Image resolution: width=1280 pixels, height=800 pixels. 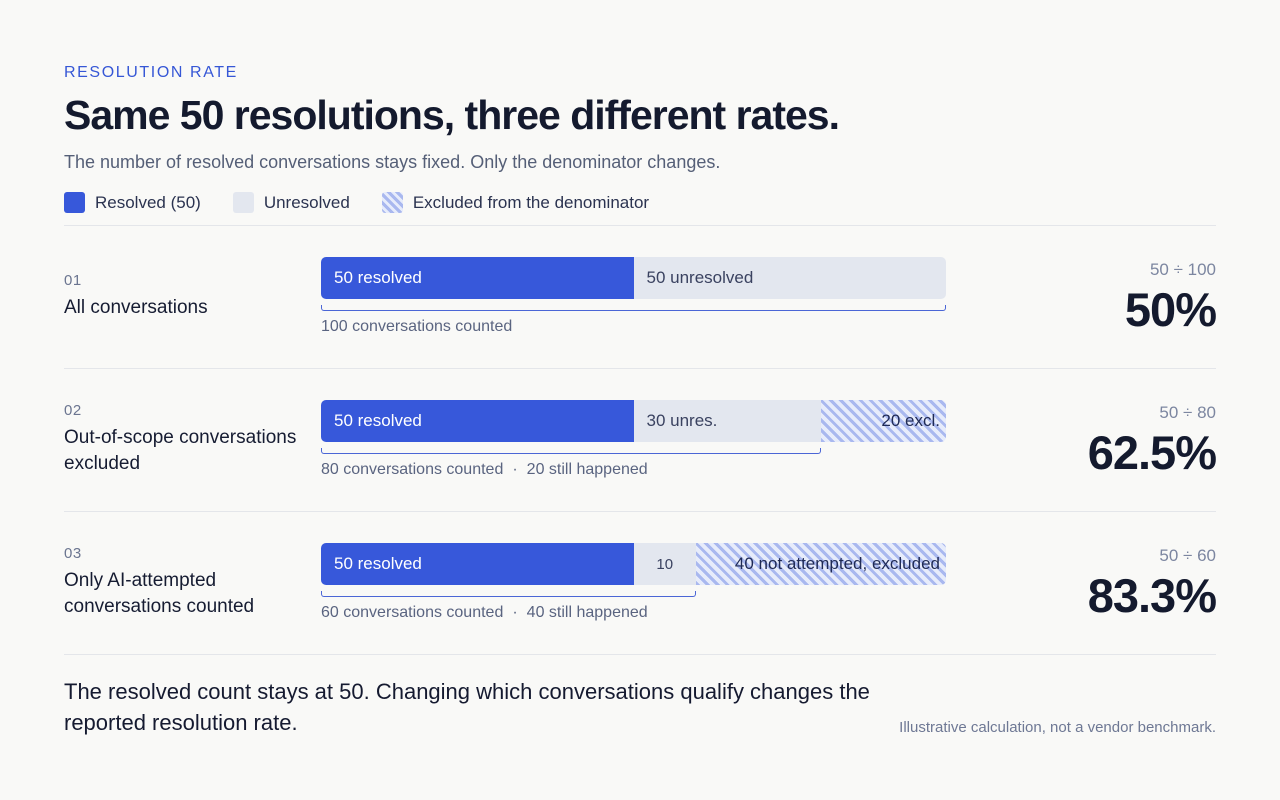 I want to click on bar-segment-unresolved: 50 unresolved, so click(x=789, y=278).